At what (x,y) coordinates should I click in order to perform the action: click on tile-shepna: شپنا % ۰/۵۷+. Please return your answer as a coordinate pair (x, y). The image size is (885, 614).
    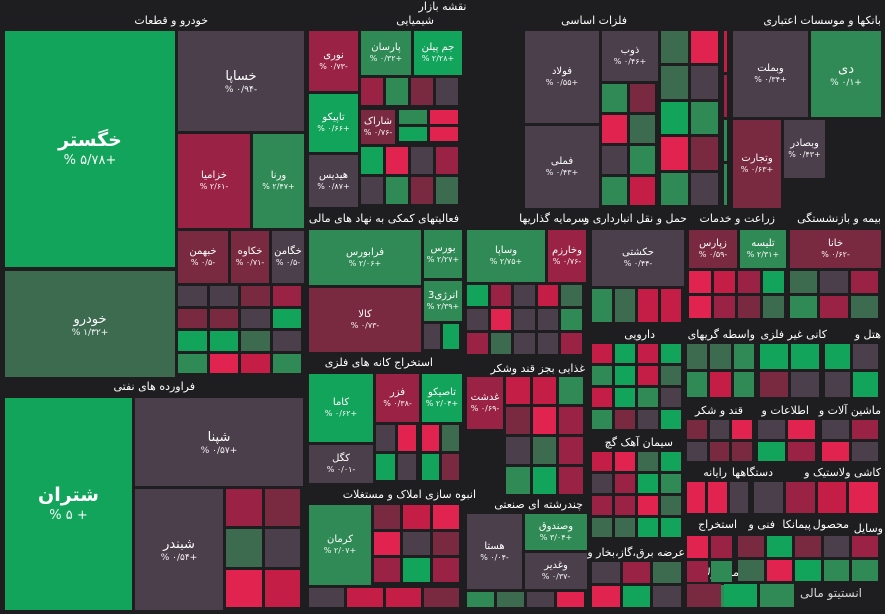
    Looking at the image, I should click on (219, 442).